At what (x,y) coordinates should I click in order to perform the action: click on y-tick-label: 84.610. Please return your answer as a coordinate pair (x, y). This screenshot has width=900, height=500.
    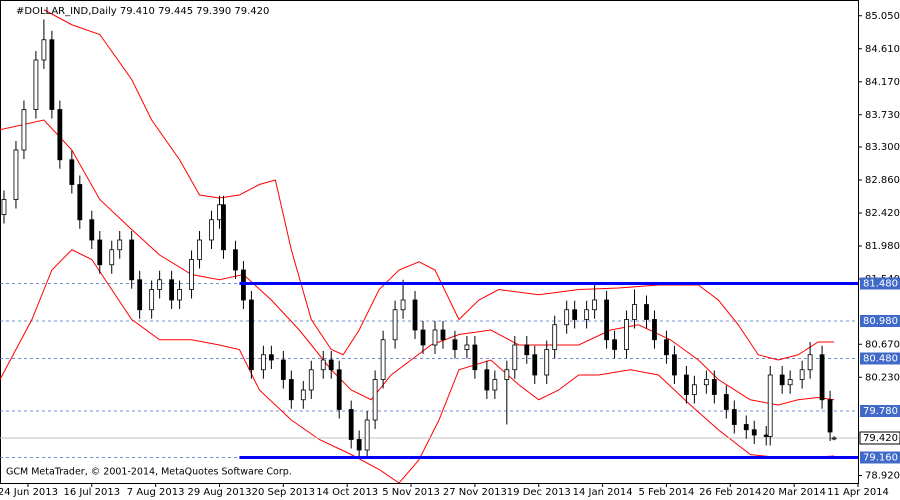
    Looking at the image, I should click on (882, 49).